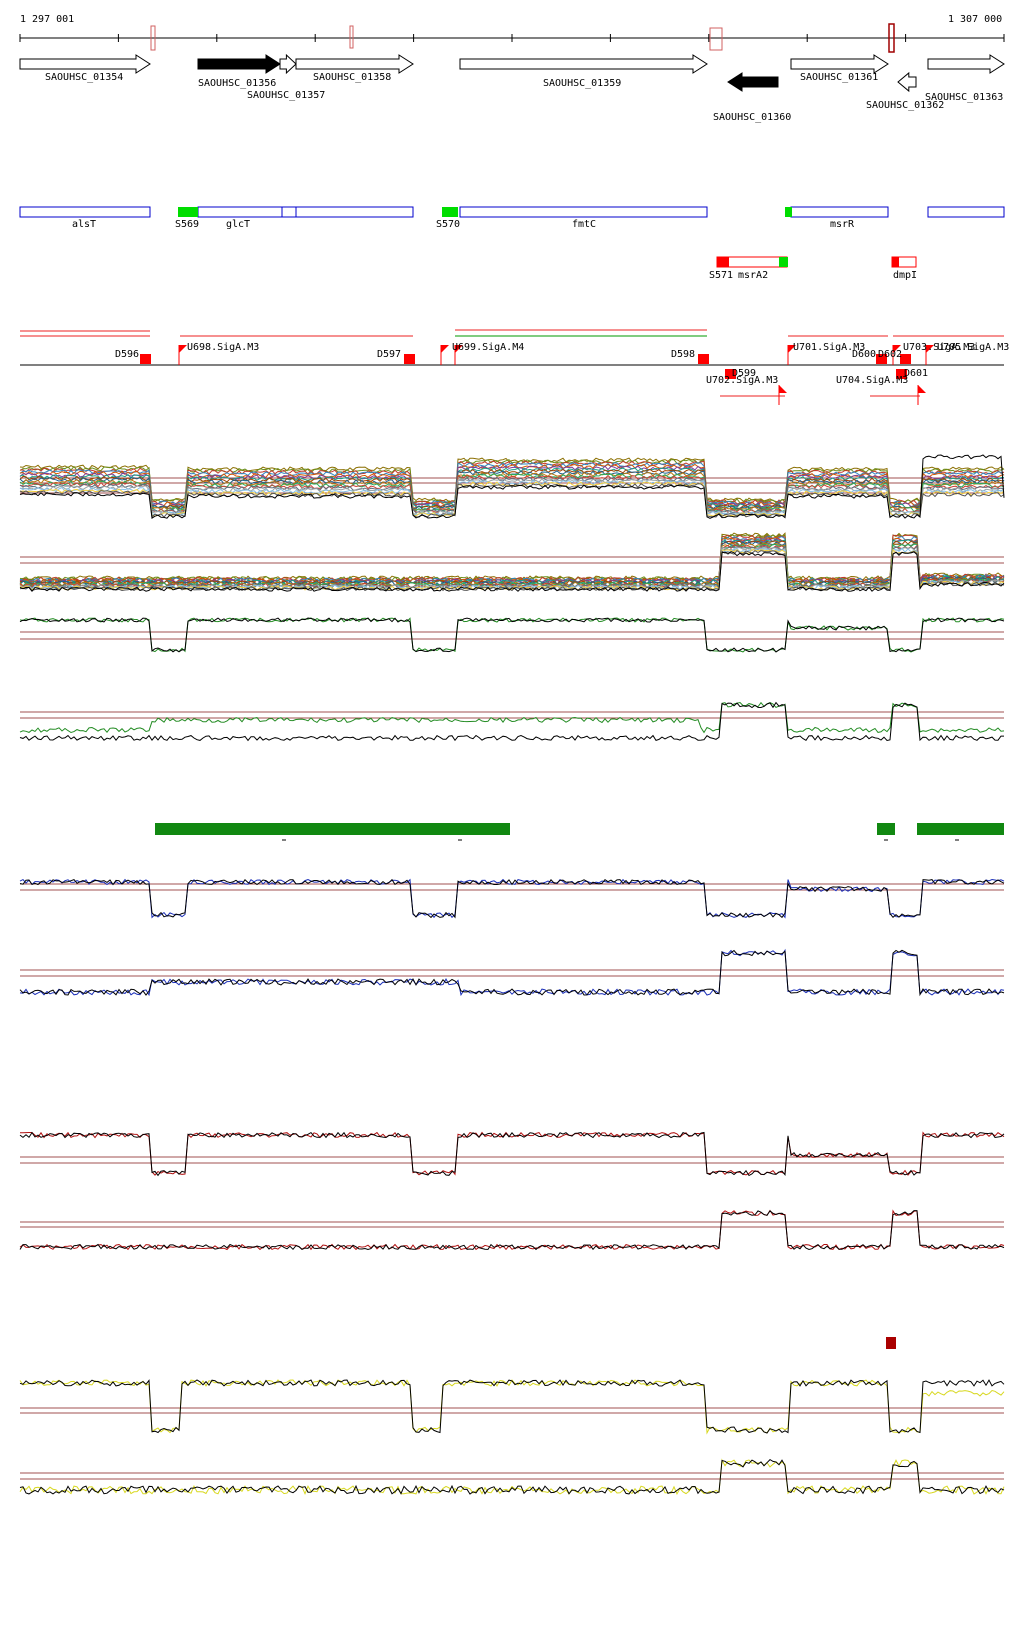 This screenshot has height=1640, width=1024. What do you see at coordinates (84, 77) in the screenshot?
I see `gene-label: SAOUHSC_01354` at bounding box center [84, 77].